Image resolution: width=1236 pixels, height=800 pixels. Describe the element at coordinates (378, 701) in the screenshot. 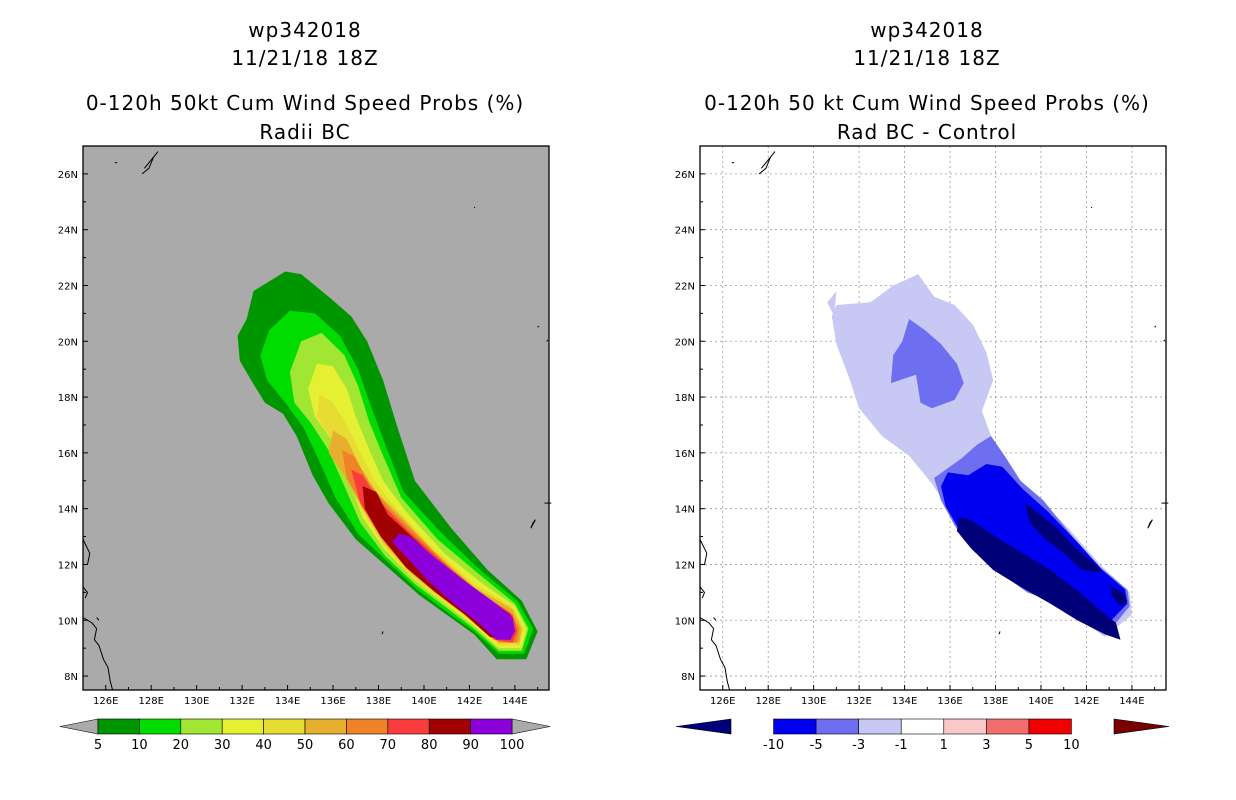

I see `left-xtick-label-138E: 138E` at that location.